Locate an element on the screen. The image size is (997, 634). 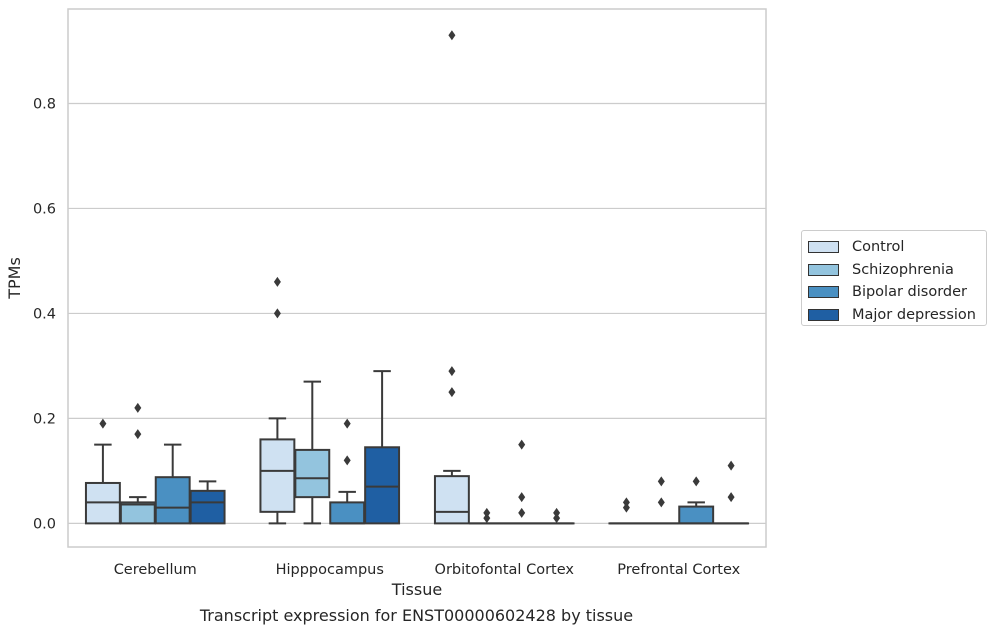
legend-item: Bipolar disorder is located at coordinates (894, 292).